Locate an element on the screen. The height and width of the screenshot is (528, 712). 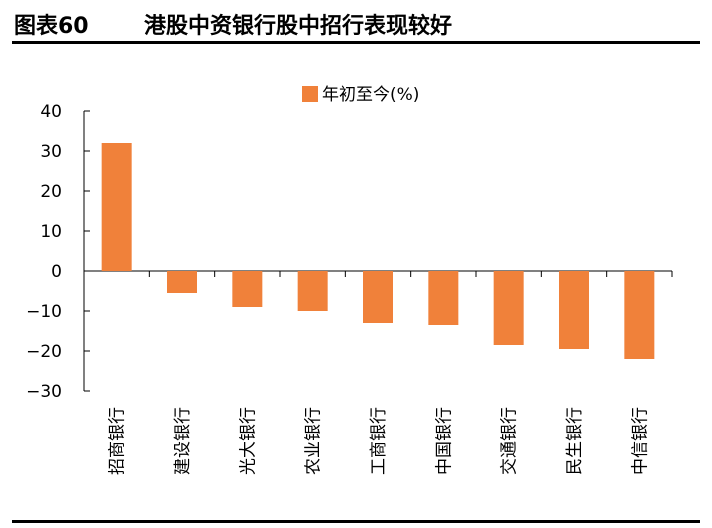
y-tick-label: −30 is located at coordinates (44, 392).